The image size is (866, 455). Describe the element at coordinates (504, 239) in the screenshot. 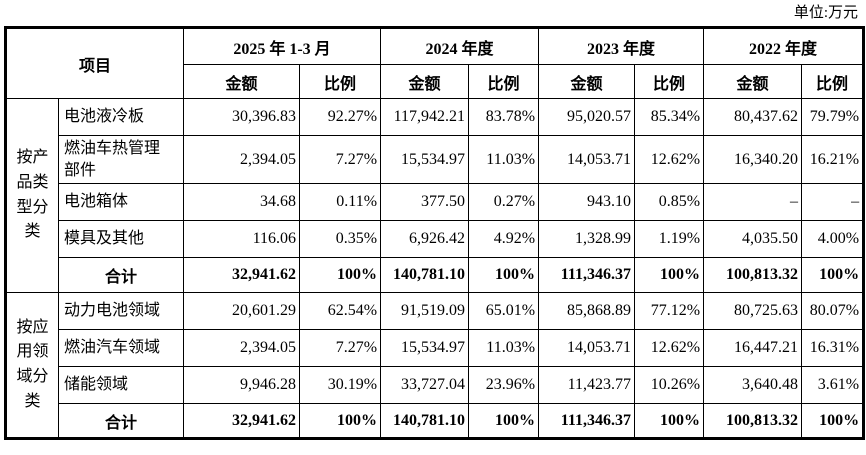

I see `ratio-cell: 4.92%` at that location.